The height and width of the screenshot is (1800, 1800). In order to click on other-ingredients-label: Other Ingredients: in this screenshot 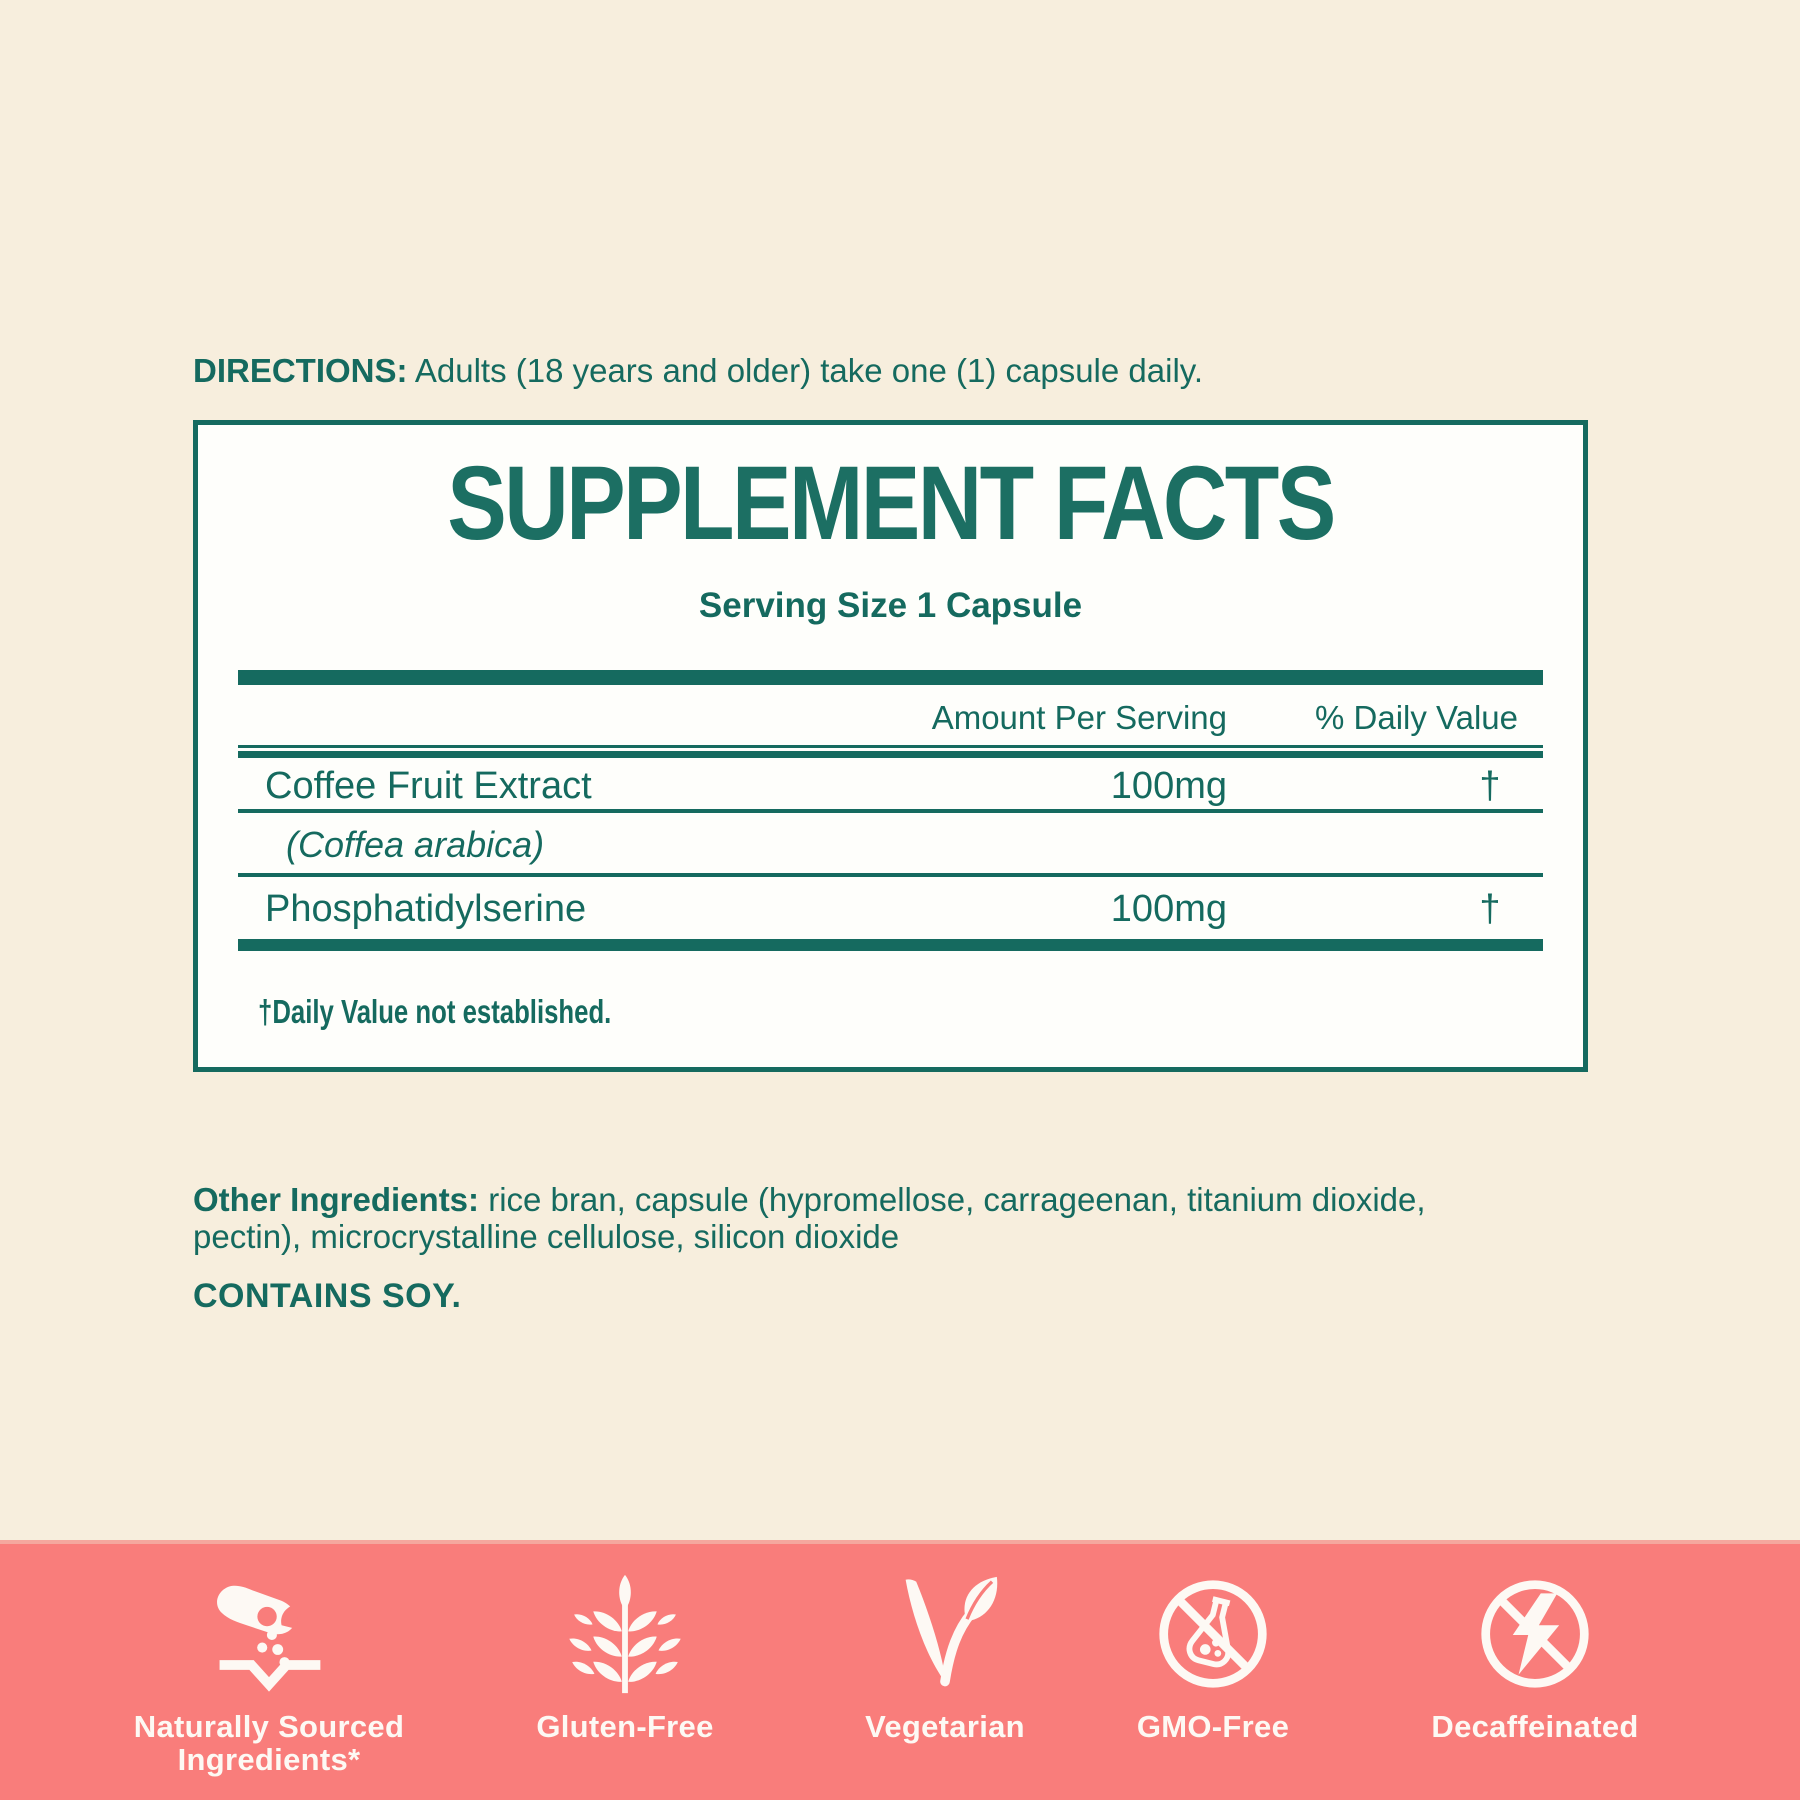, I will do `click(336, 1199)`.